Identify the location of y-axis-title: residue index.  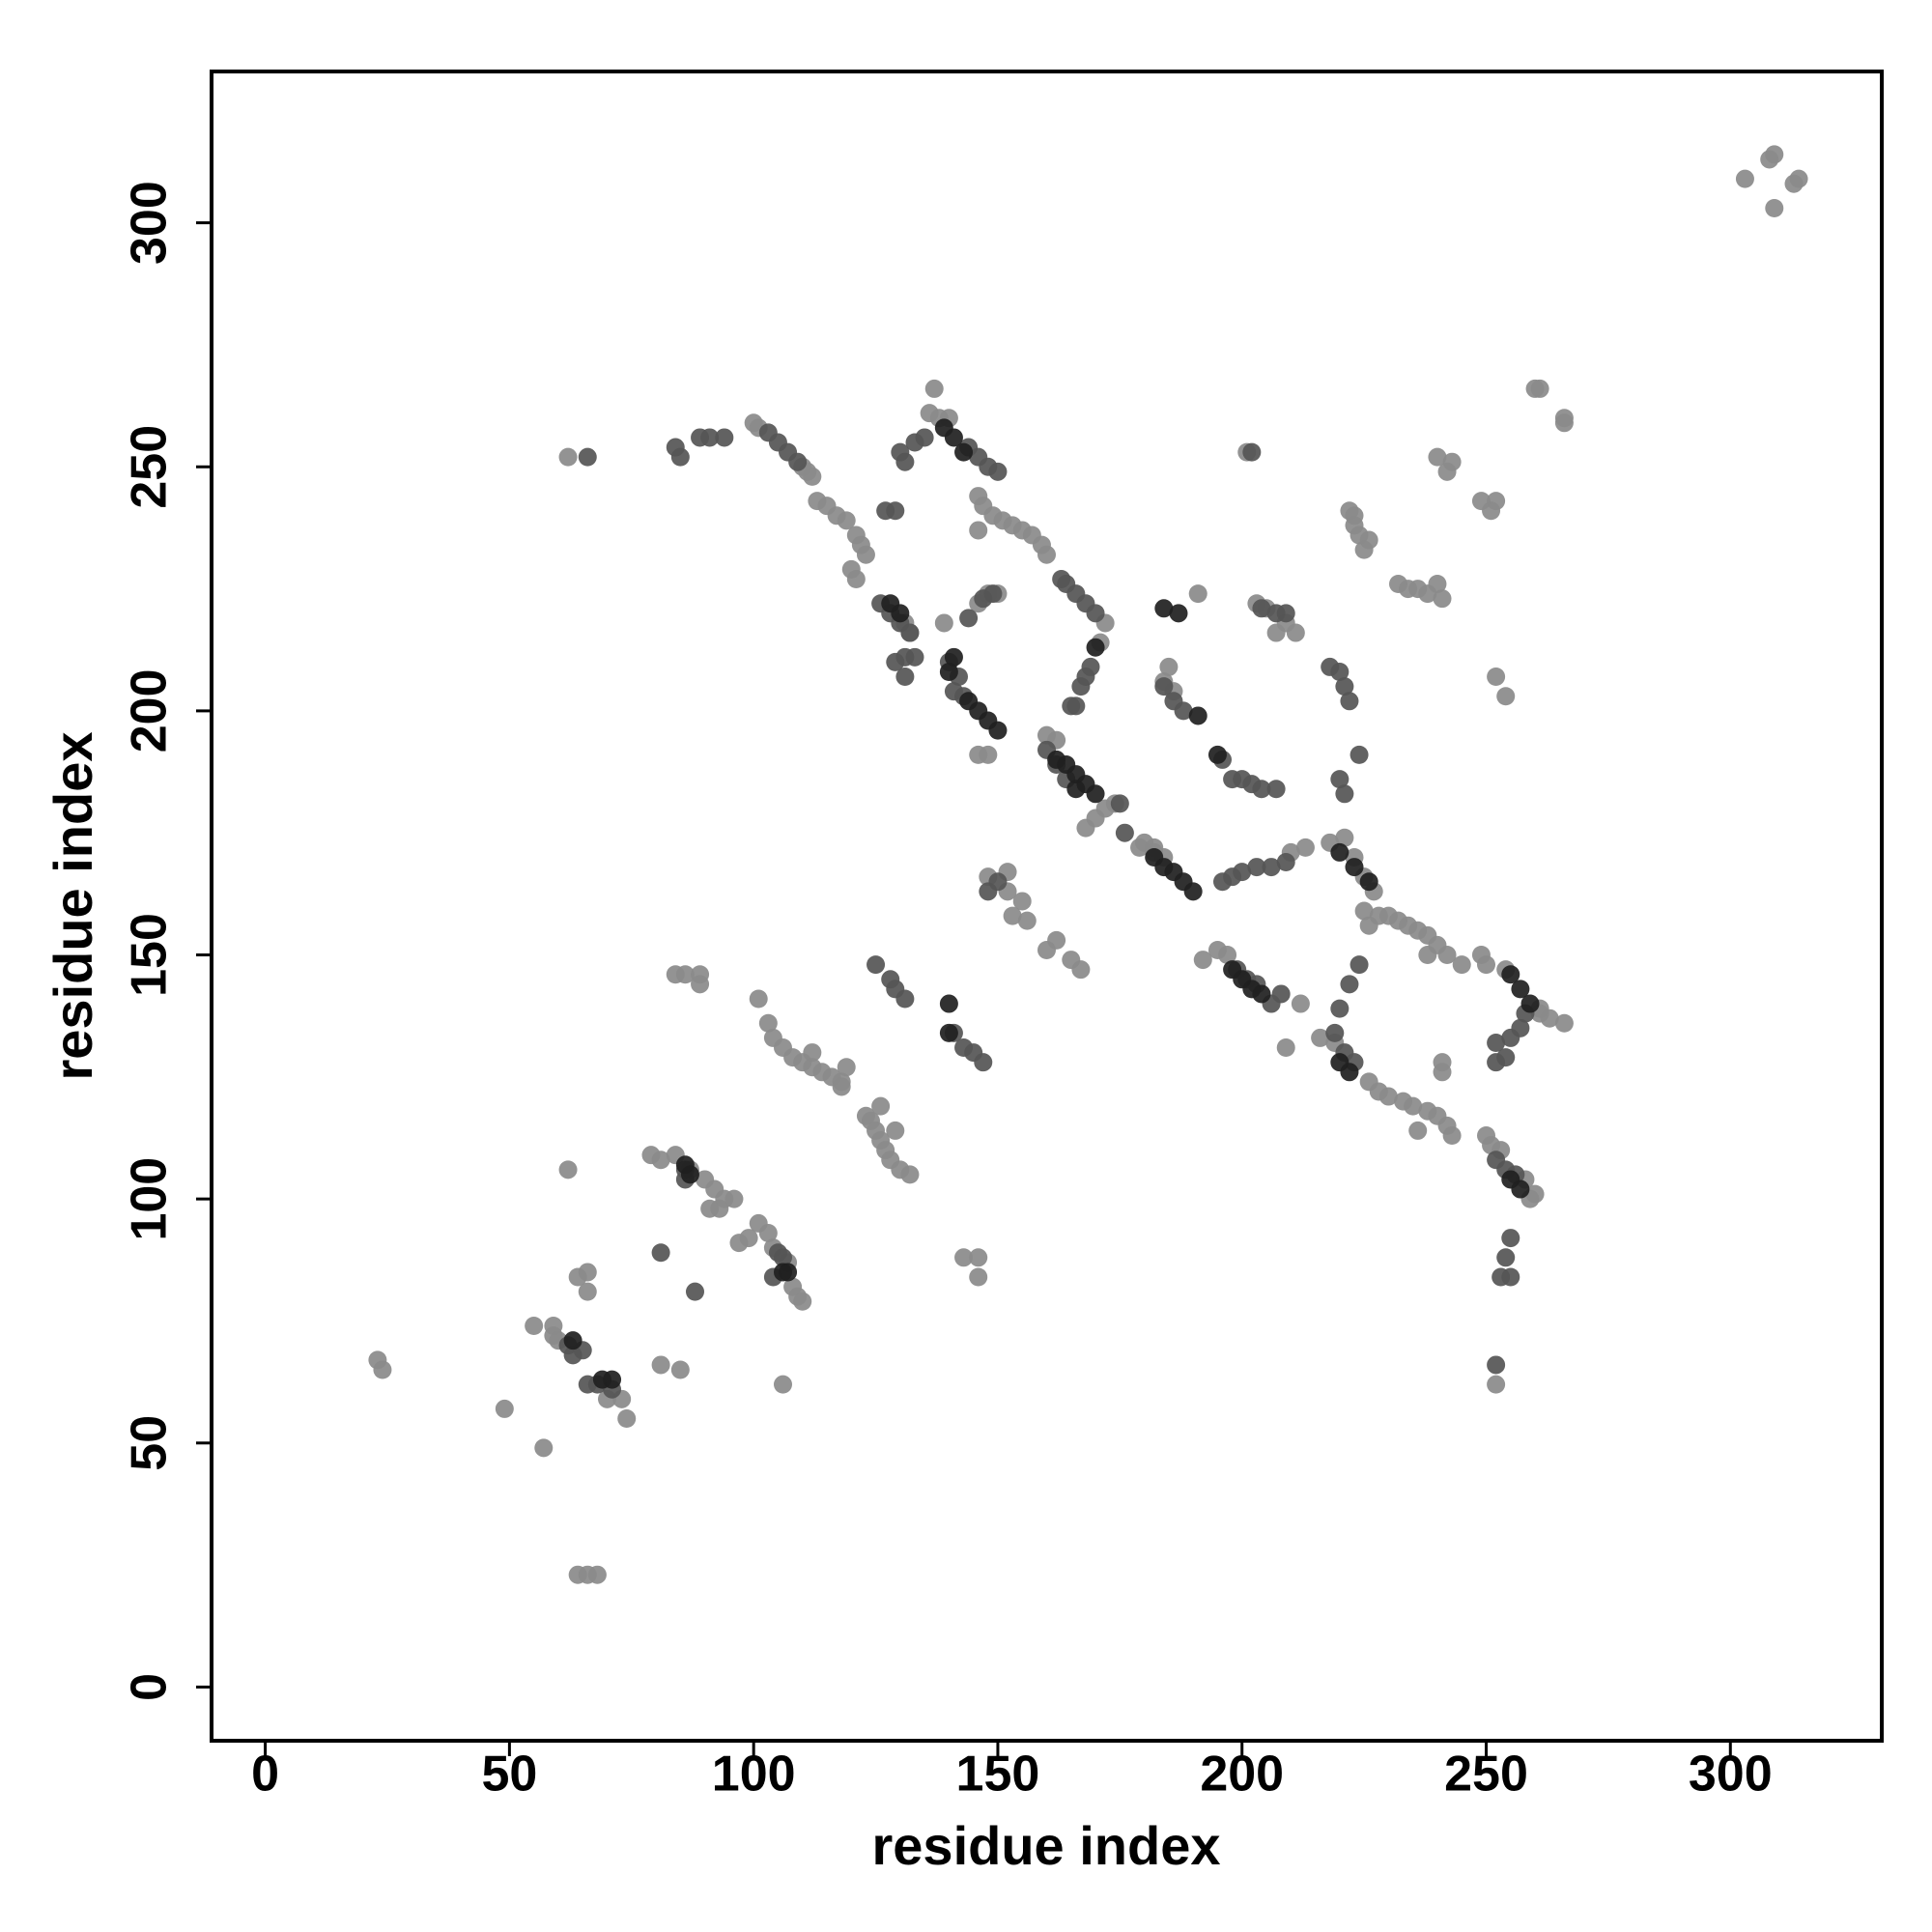
(73, 905).